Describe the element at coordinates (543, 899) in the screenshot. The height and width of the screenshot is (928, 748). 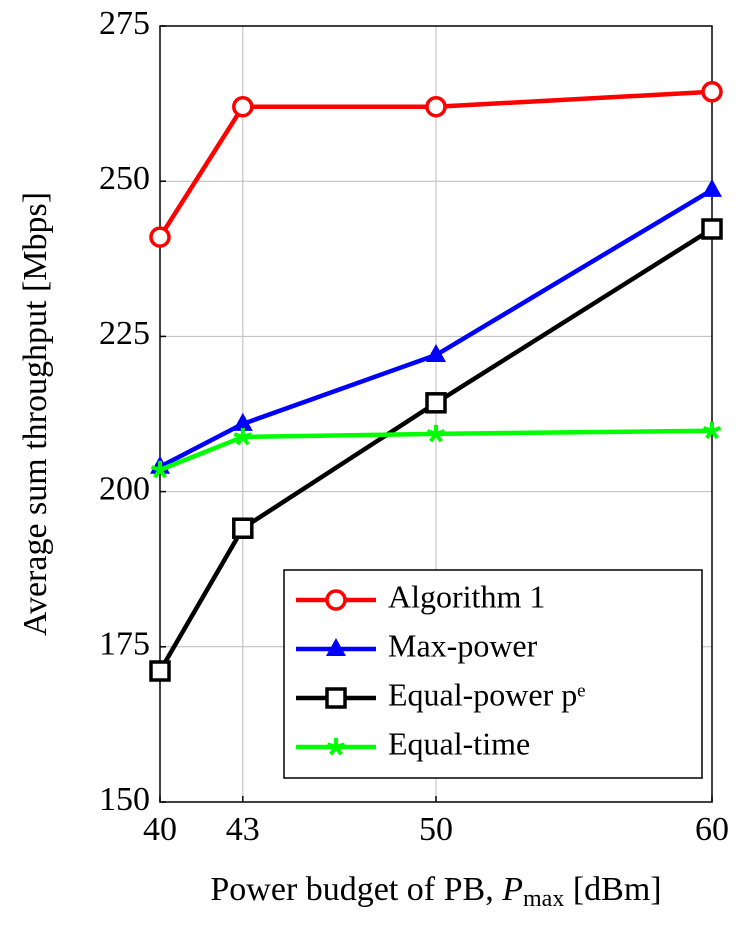
I see `x-label-part: max` at that location.